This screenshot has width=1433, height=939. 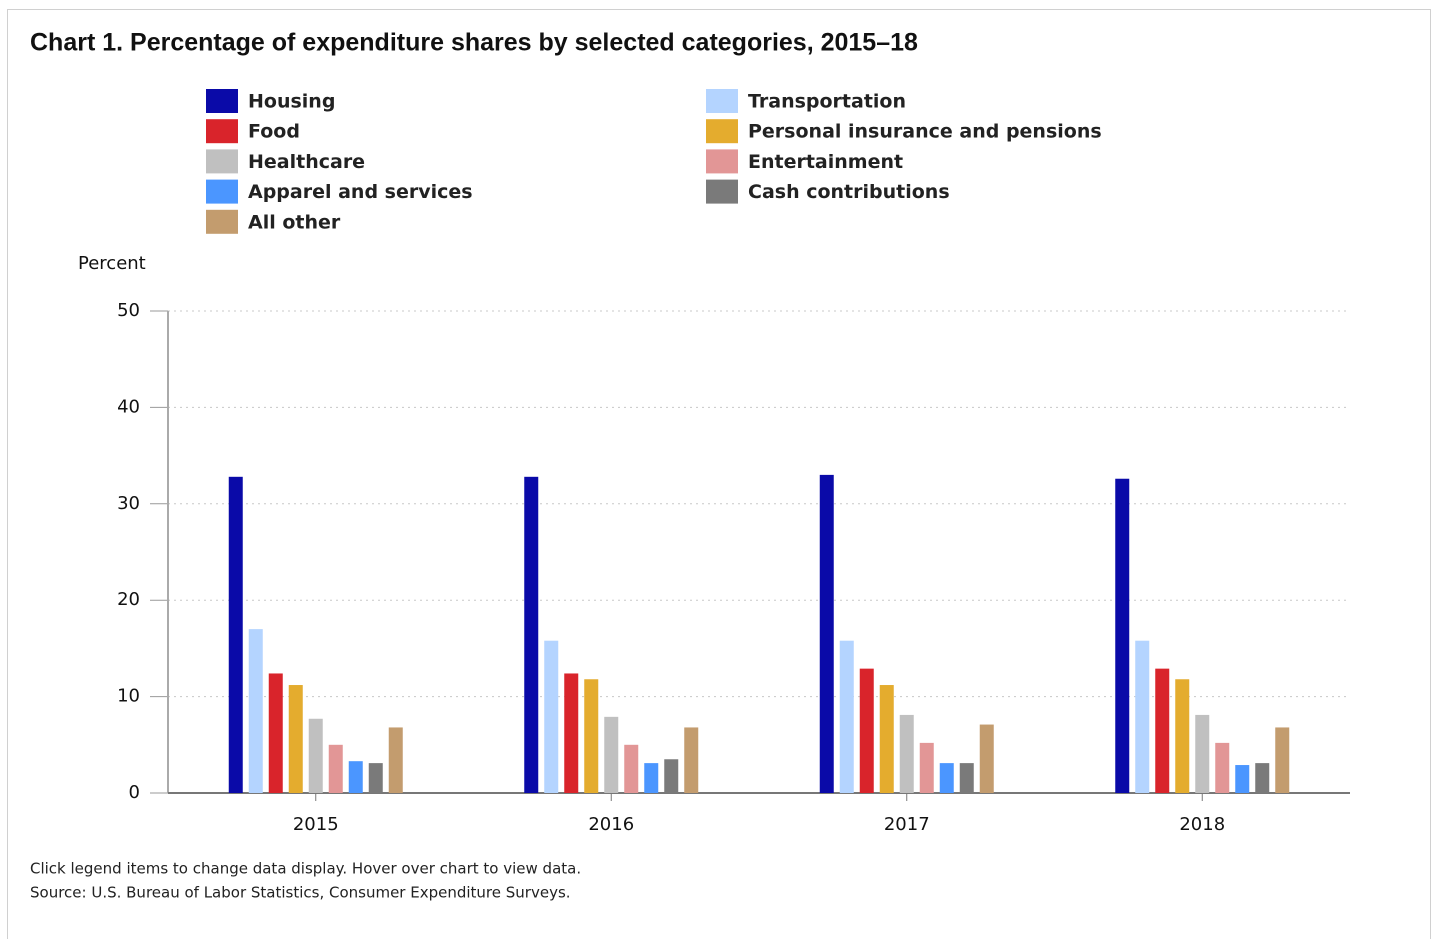 What do you see at coordinates (134, 792) in the screenshot?
I see `y-tick-label: 0` at bounding box center [134, 792].